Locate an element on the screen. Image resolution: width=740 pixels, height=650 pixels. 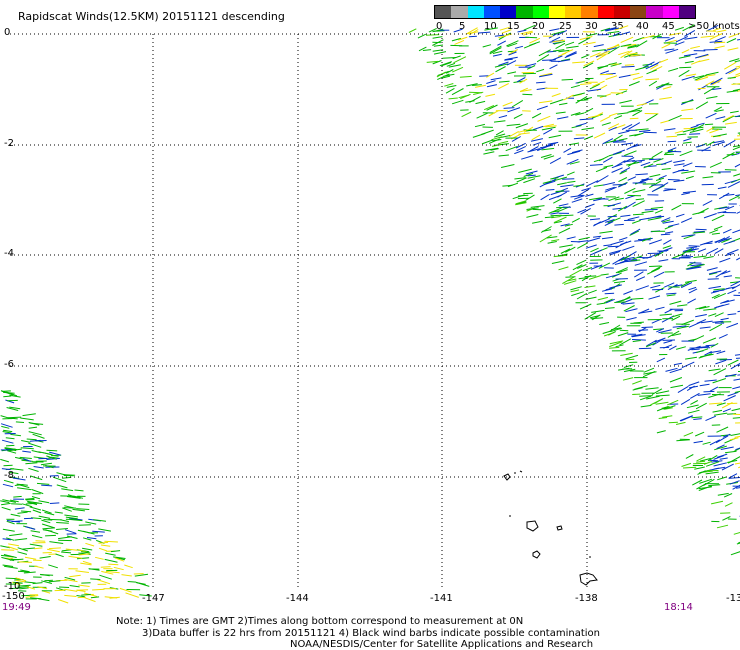
scale-label: 40 is located at coordinates (642, 26).